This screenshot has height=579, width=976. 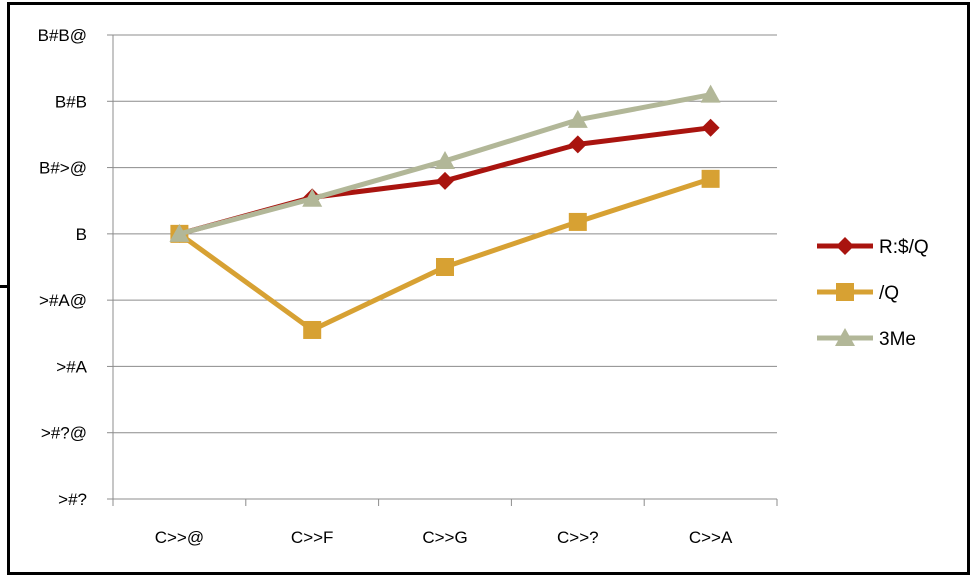 What do you see at coordinates (81, 234) in the screenshot?
I see `y-tick-label: B` at bounding box center [81, 234].